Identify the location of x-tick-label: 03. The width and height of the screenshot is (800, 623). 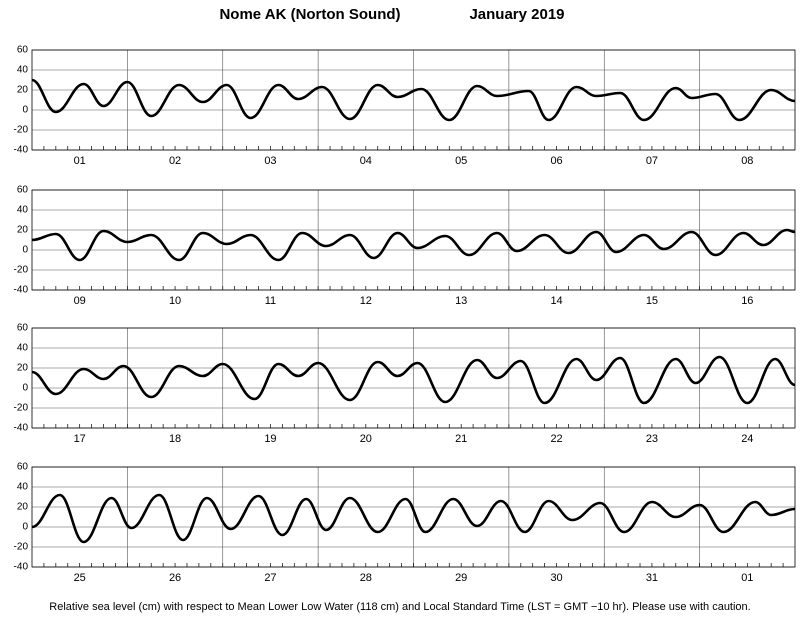
(270, 161).